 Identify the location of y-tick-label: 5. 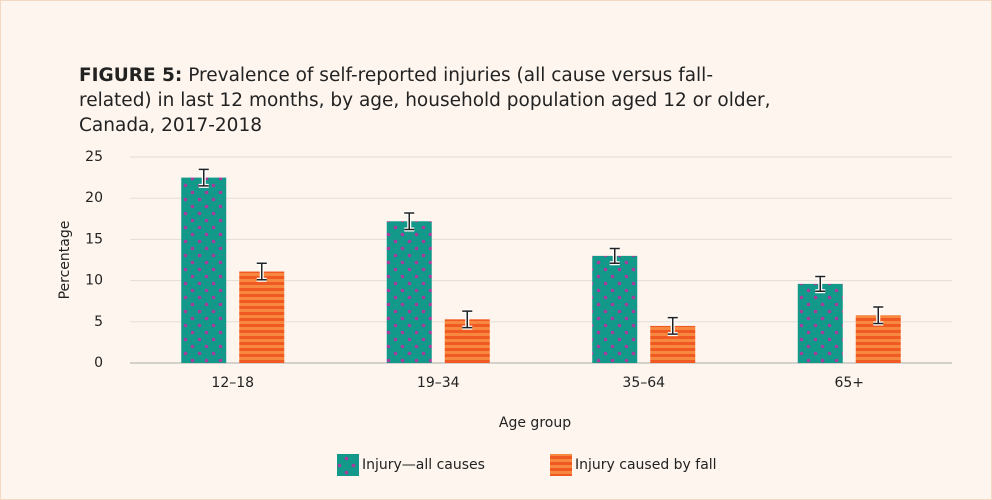
(98, 322).